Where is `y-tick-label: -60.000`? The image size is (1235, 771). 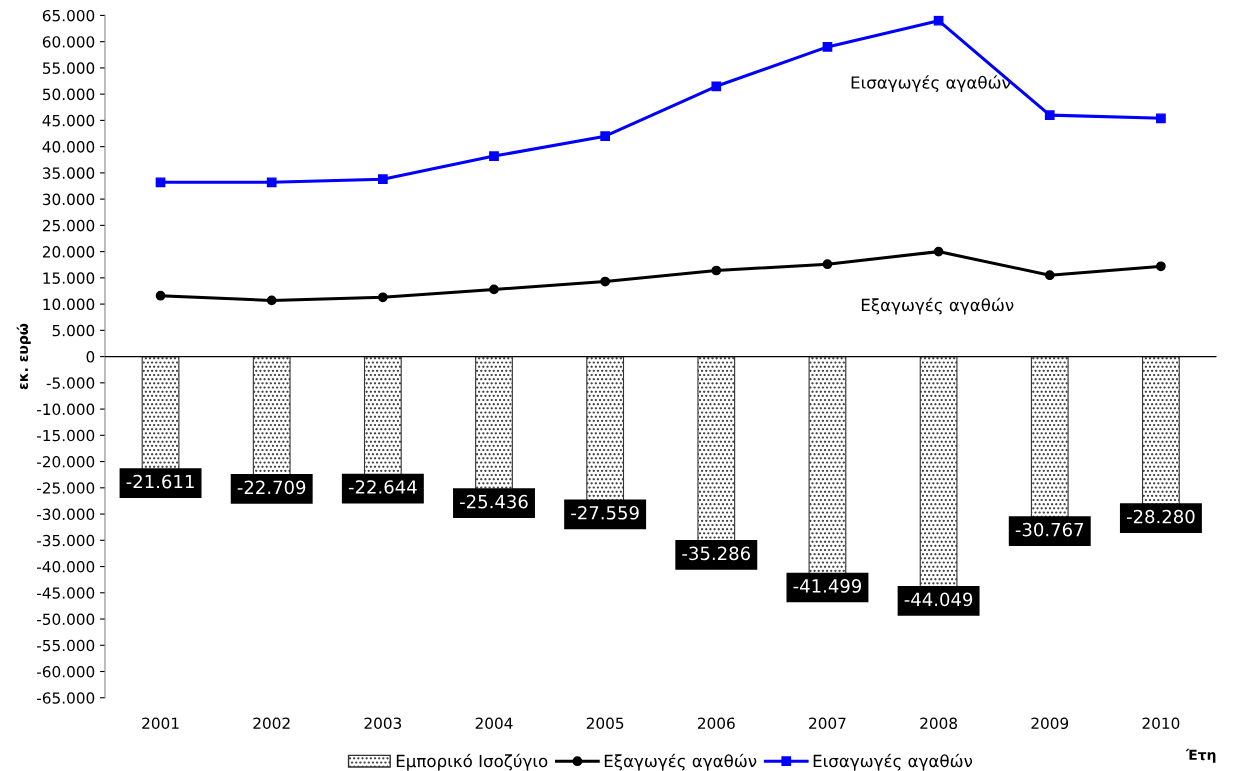 y-tick-label: -60.000 is located at coordinates (66, 671).